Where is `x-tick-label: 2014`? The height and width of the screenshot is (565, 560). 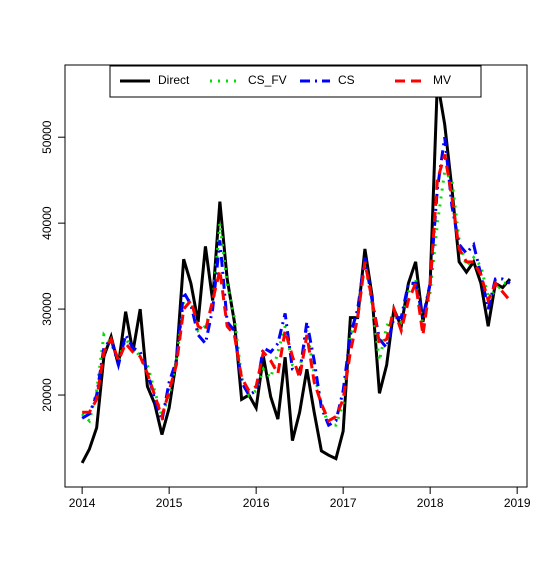 x-tick-label: 2014 is located at coordinates (82, 503).